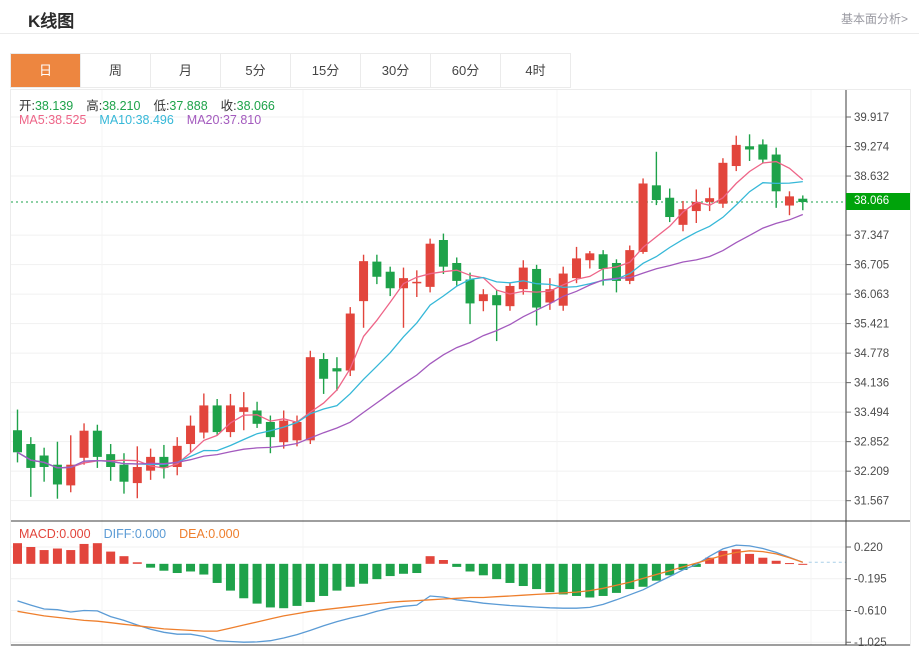 Image resolution: width=919 pixels, height=649 pixels. I want to click on timeframe-tabs: 日周月 5分 15分 30分 60分 4时, so click(290, 70).